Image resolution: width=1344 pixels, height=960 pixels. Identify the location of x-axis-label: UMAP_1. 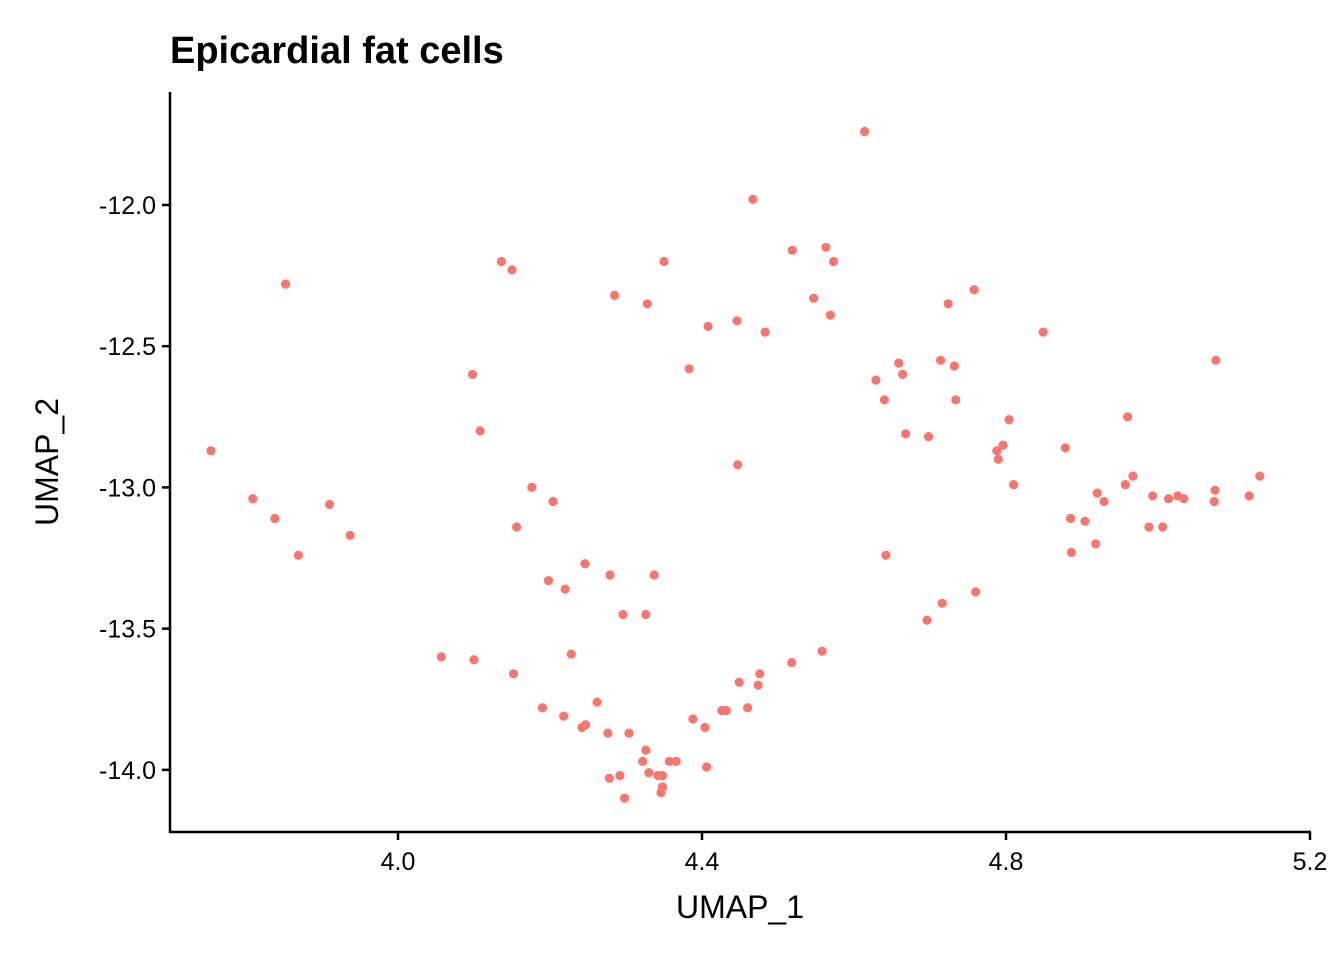
(740, 907).